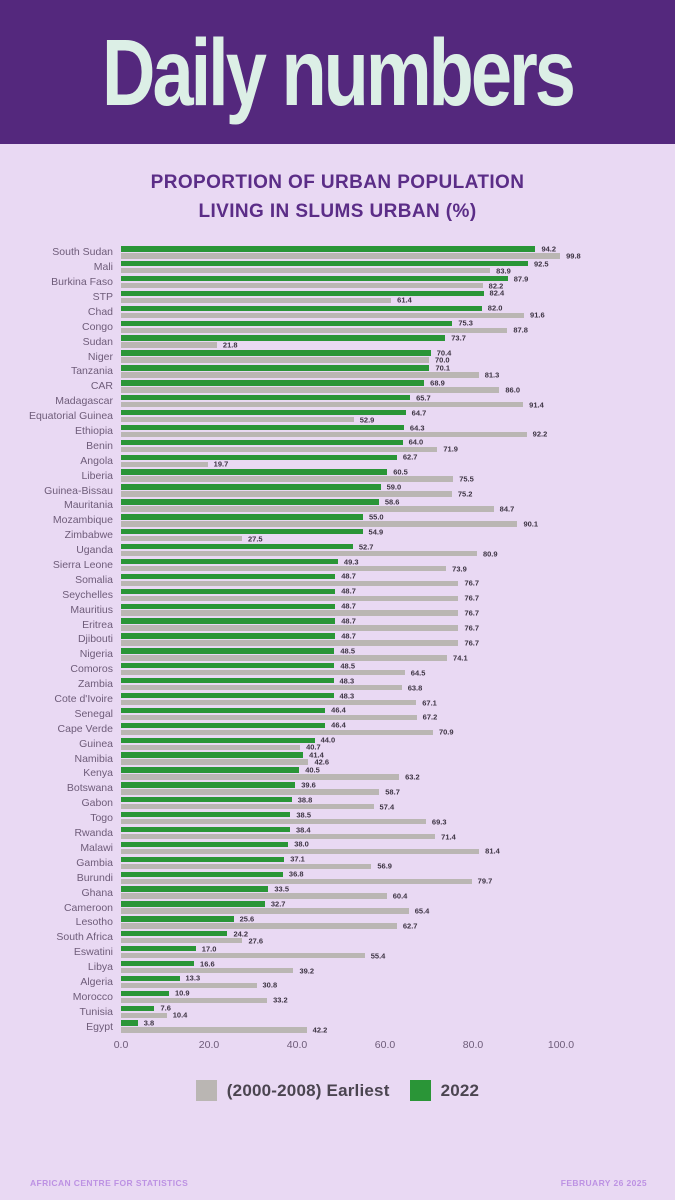  What do you see at coordinates (95, 684) in the screenshot?
I see `country-label: Zambia` at bounding box center [95, 684].